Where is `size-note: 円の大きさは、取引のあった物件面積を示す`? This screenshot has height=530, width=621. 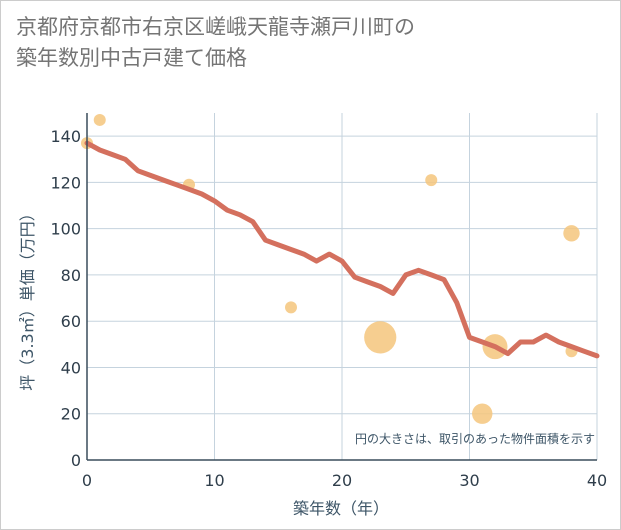
size-note: 円の大きさは、取引のあった物件面積を示す is located at coordinates (475, 438).